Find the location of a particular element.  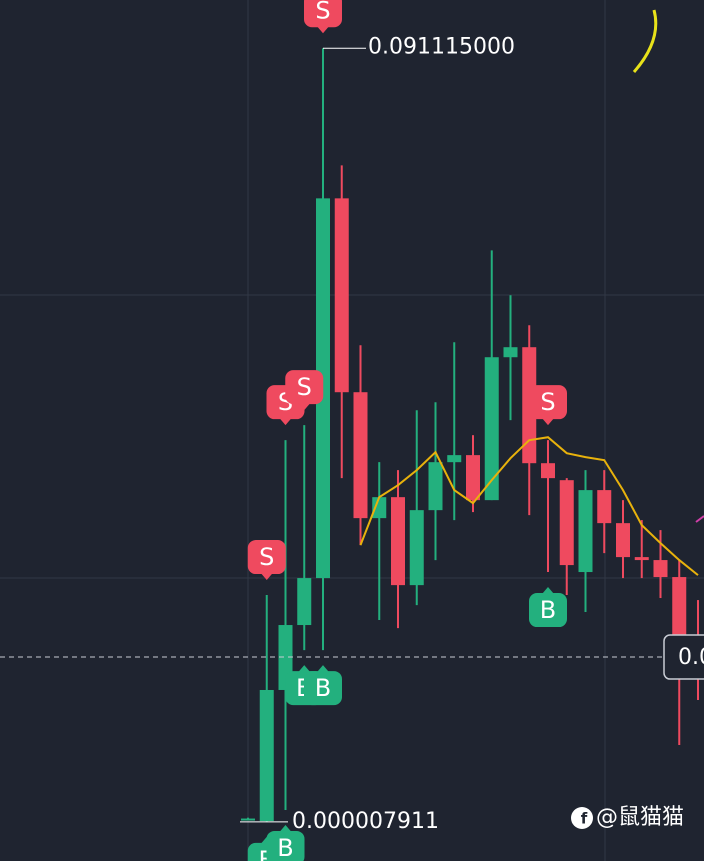

watermark-icon is located at coordinates (582, 818).